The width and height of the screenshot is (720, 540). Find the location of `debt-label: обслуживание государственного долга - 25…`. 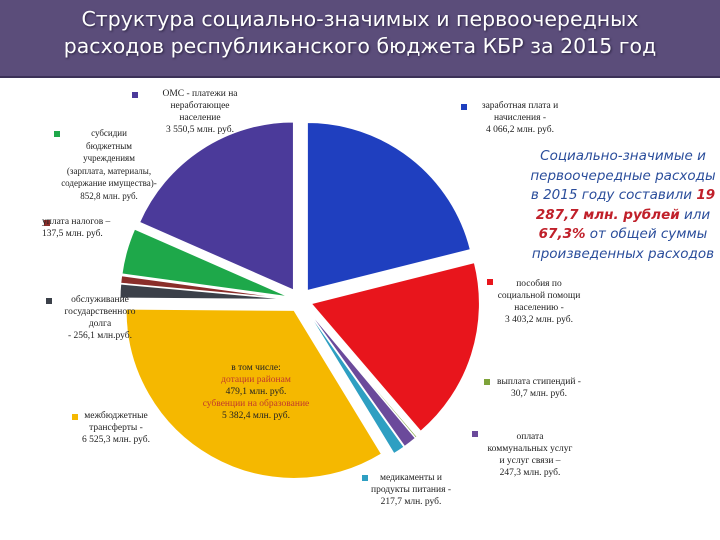

debt-label: обслуживание государственного долга - 25… is located at coordinates (100, 318).